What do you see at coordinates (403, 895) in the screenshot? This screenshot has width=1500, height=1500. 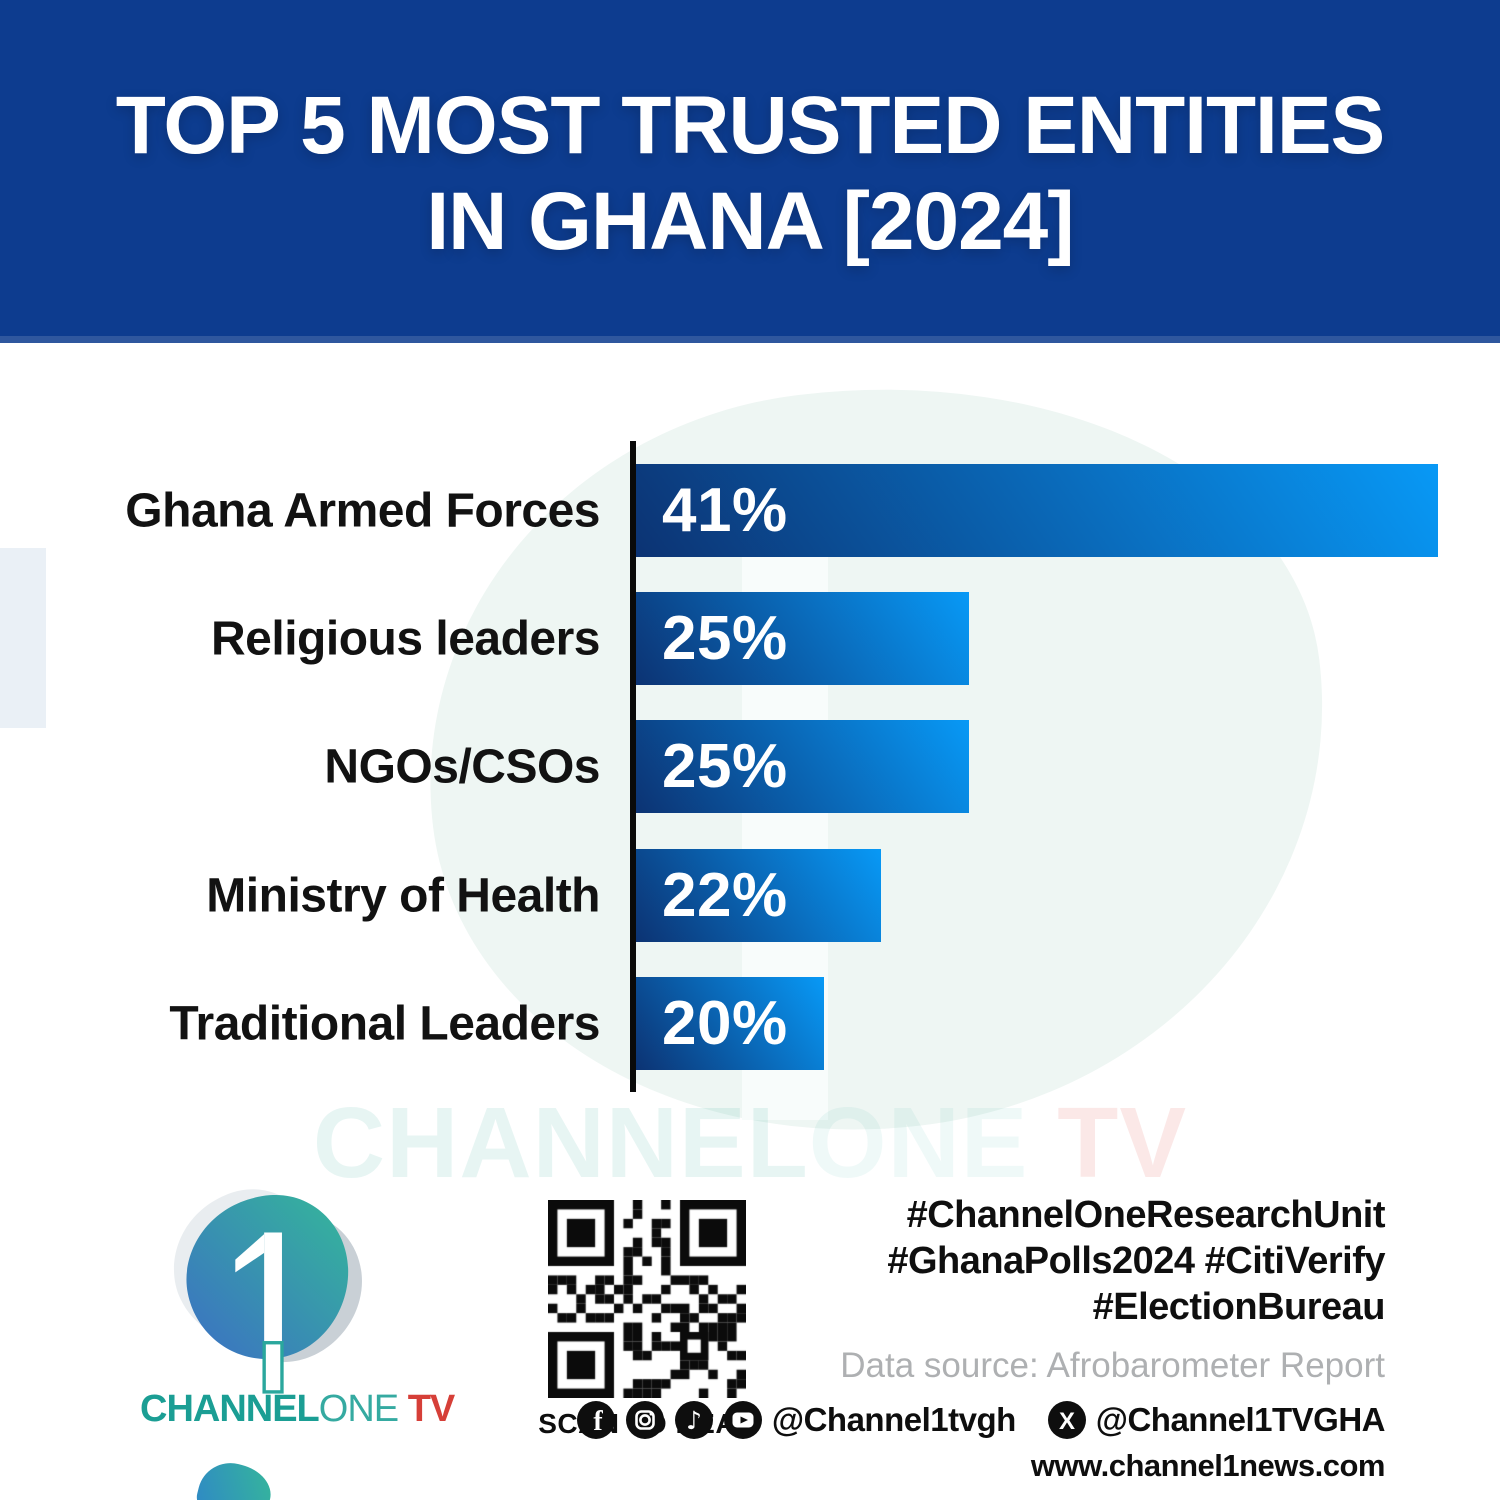 I see `category-label: Ministry of Health` at bounding box center [403, 895].